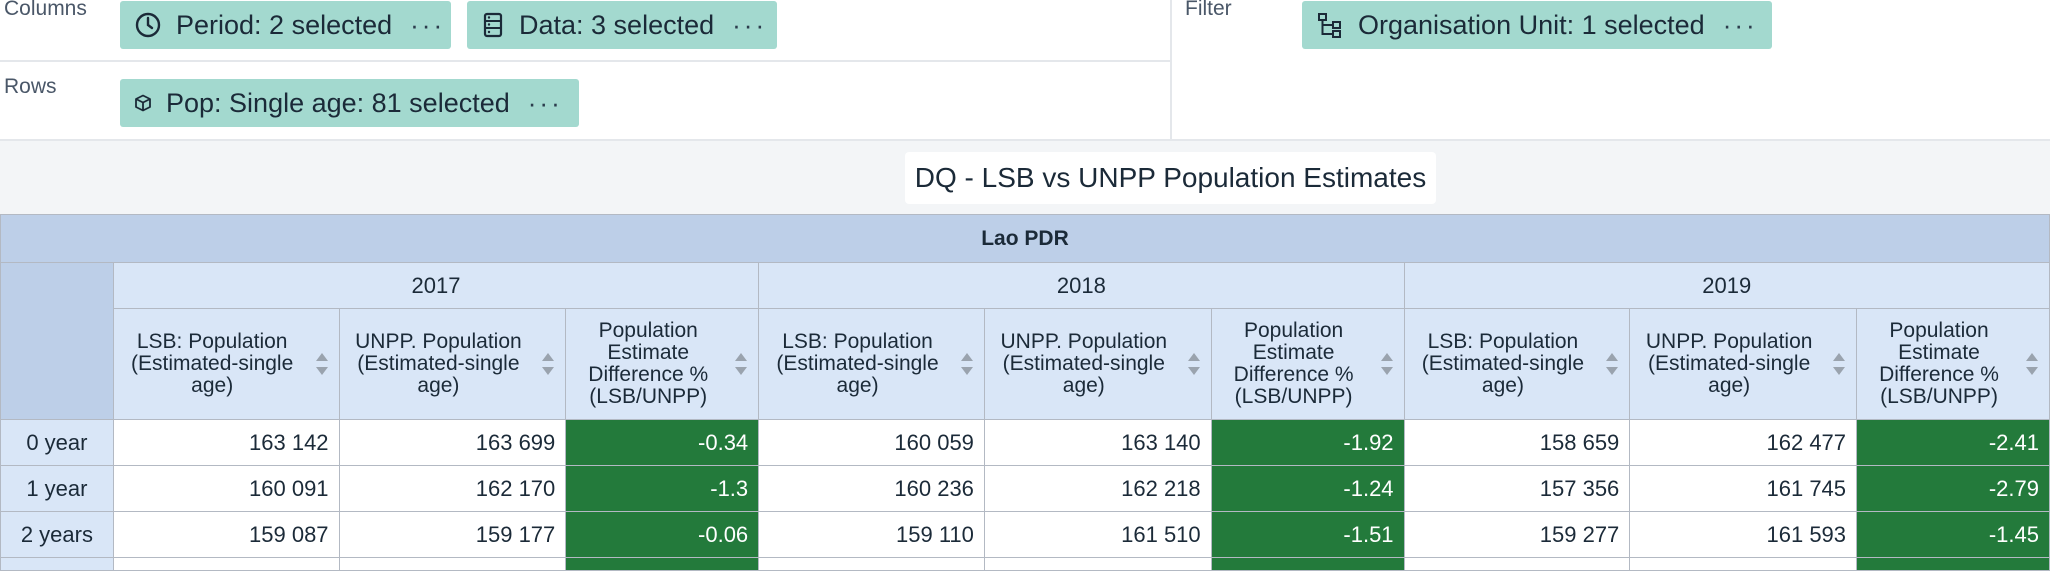 The image size is (2050, 572). What do you see at coordinates (1307, 442) in the screenshot?
I see `difference-cell: -1.92` at bounding box center [1307, 442].